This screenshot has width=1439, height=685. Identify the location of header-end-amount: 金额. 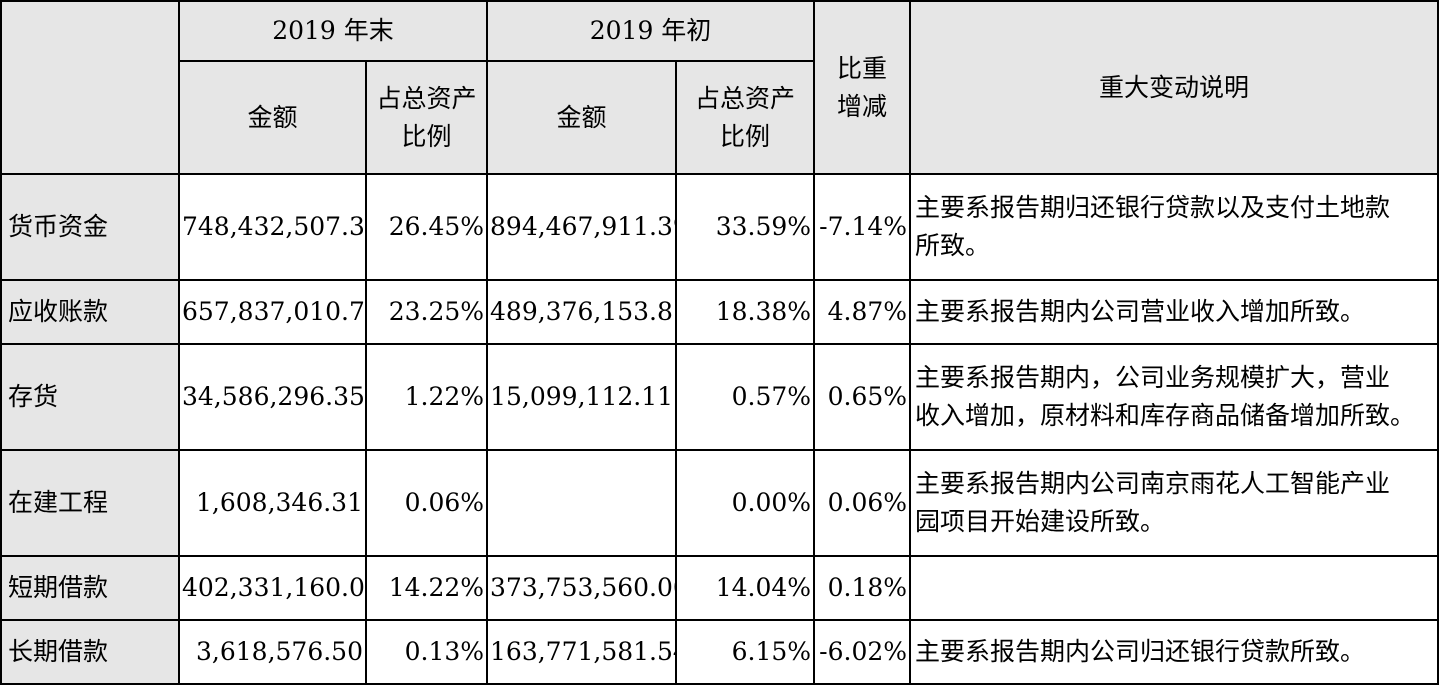
(272, 117).